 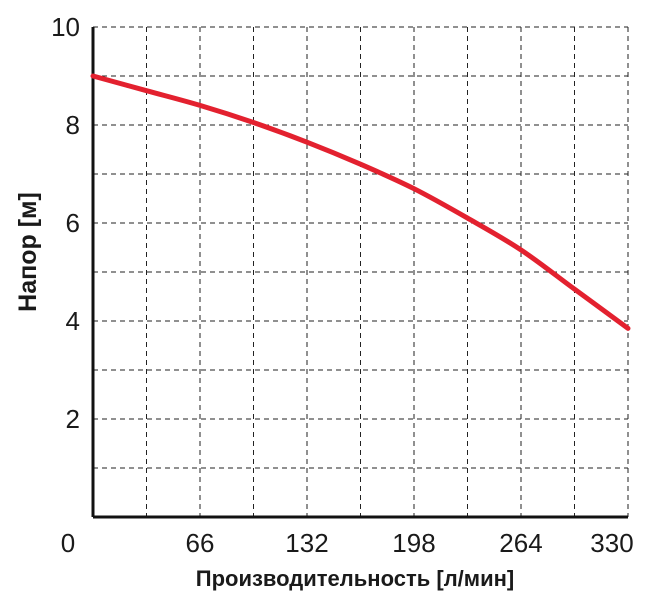 I want to click on x-tick-label: 0, so click(x=68, y=543).